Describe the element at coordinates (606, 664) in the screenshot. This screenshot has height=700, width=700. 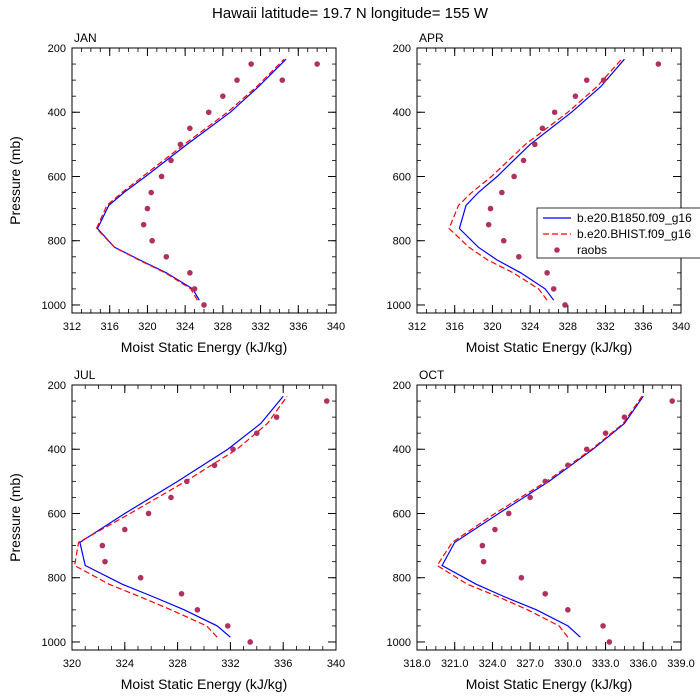
I see `x-tick-label: 333.0` at that location.